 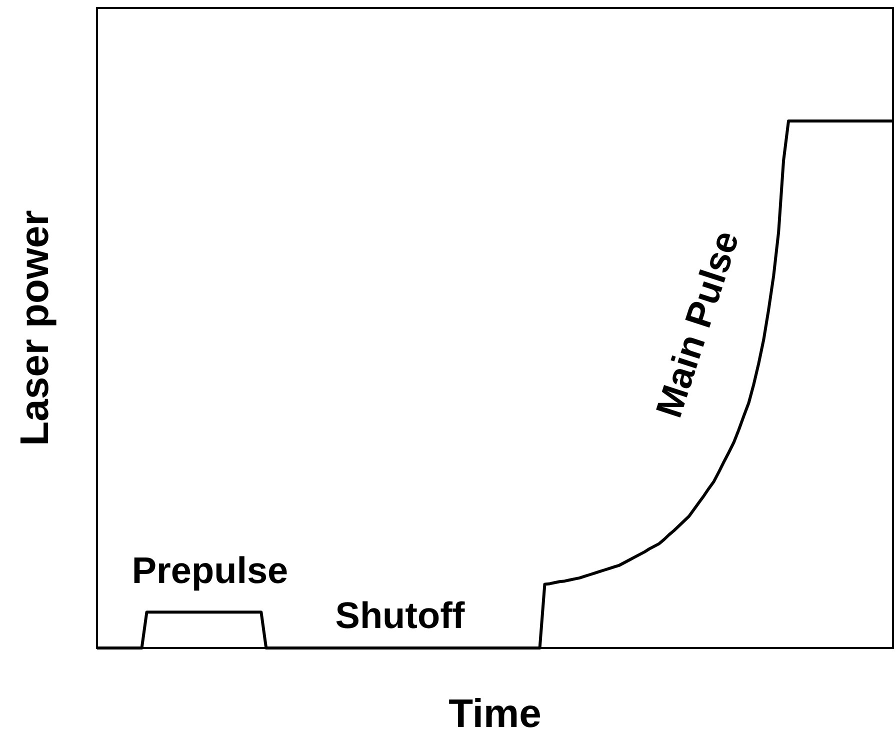 I want to click on annotation: Shutoff, so click(x=400, y=615).